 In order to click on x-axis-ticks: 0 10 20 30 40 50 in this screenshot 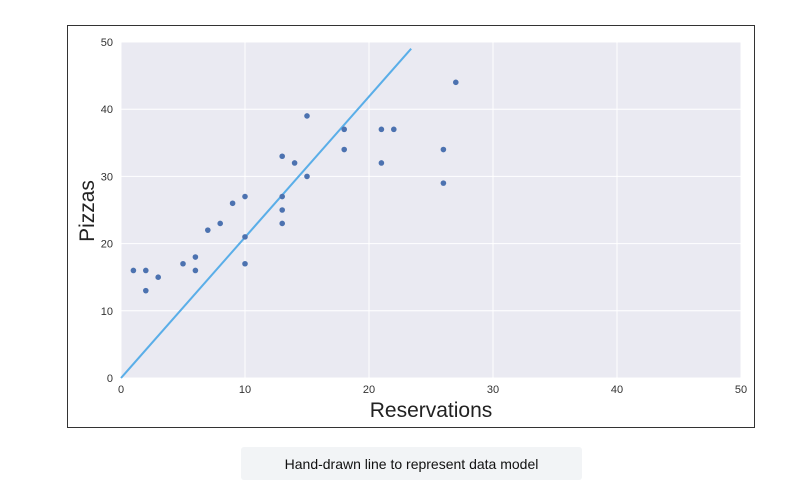, I will do `click(432, 390)`.